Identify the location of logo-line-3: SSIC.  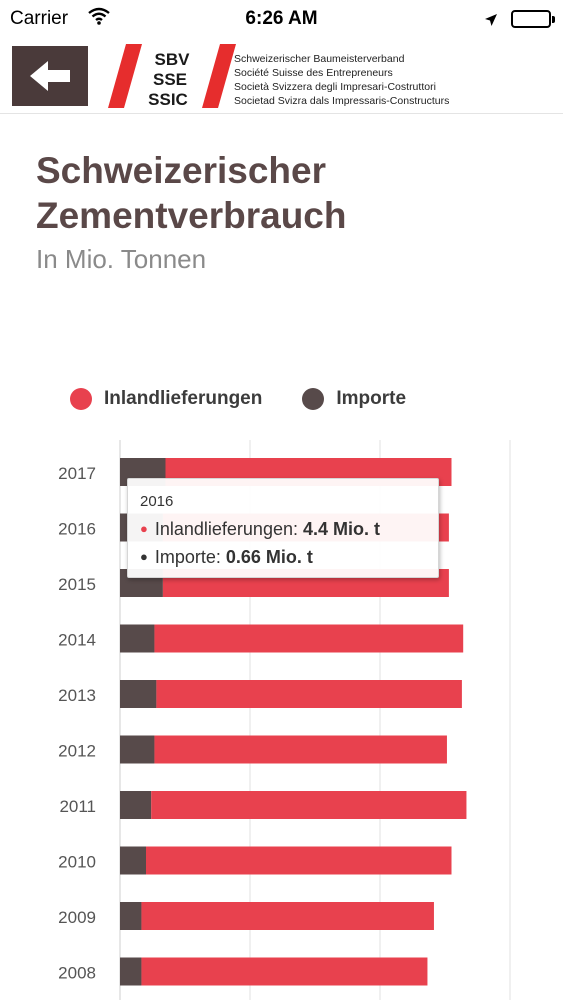
(168, 99).